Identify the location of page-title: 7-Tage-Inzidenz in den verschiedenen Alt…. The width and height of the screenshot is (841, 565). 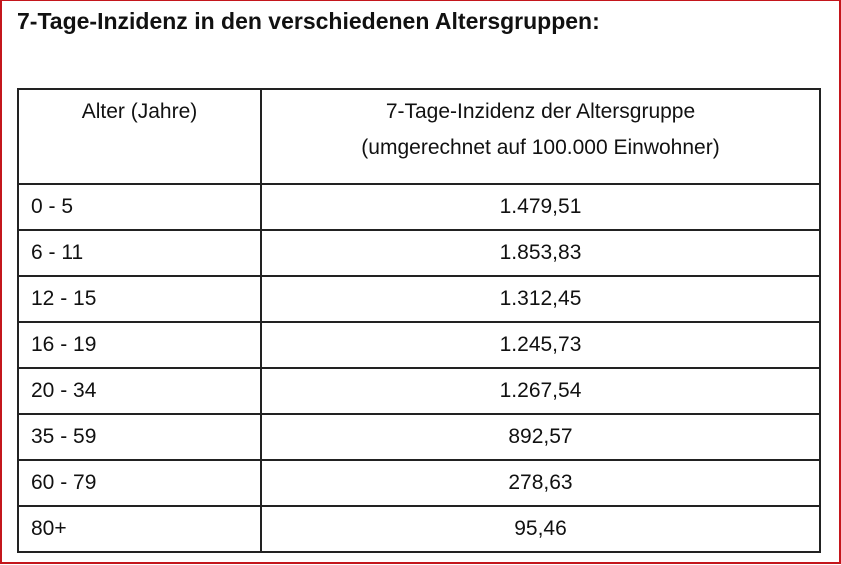
(308, 21).